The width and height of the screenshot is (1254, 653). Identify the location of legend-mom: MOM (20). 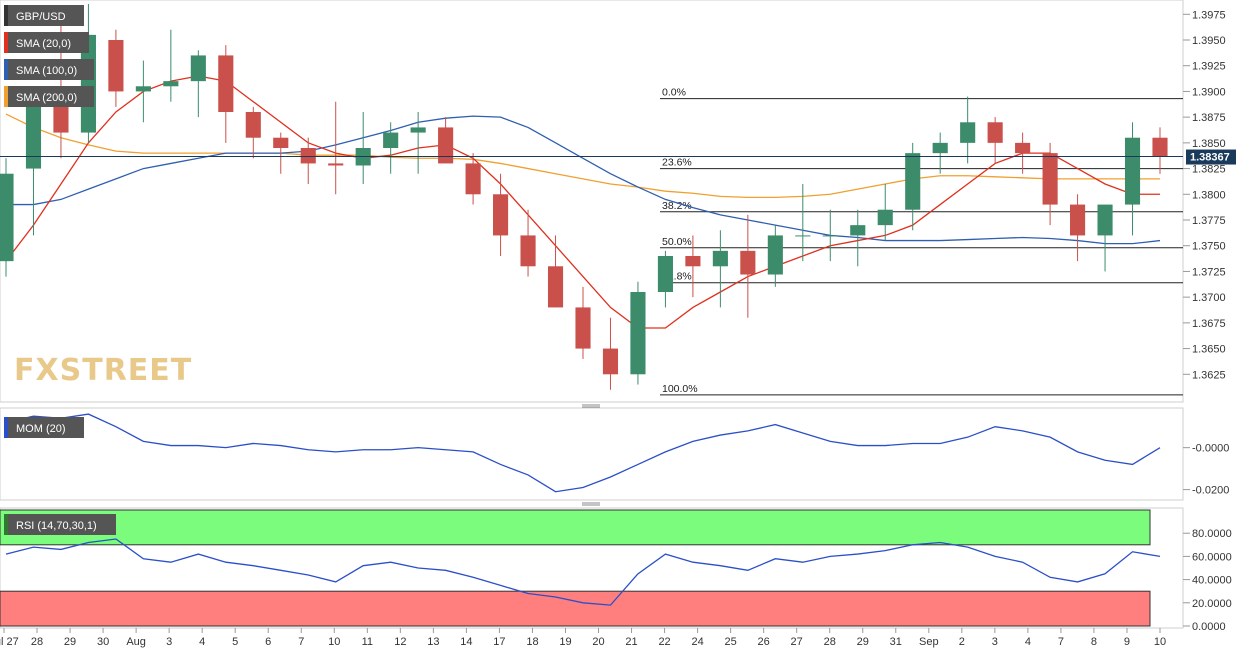
(44, 427).